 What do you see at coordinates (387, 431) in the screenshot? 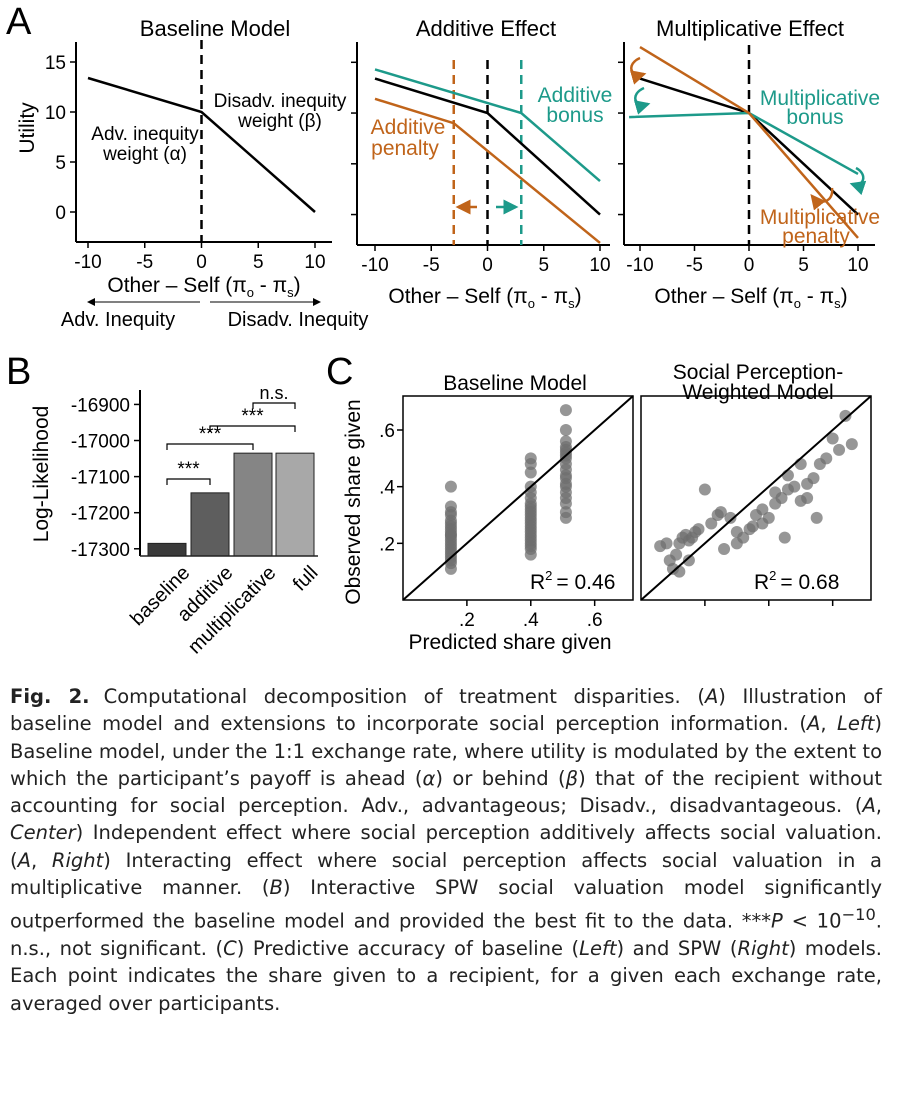
I see `y-tick-label: .6` at bounding box center [387, 431].